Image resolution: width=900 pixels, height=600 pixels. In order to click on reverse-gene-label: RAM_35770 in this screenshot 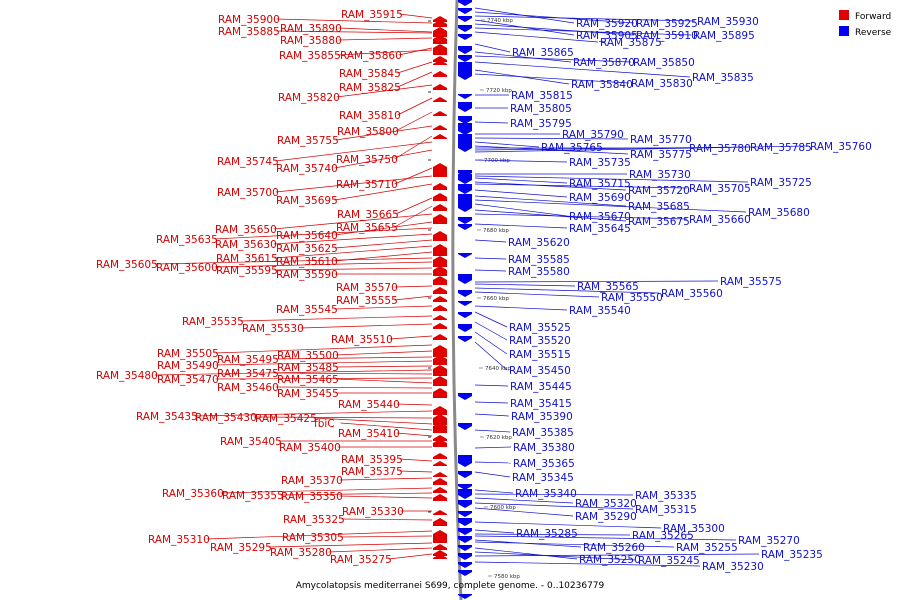, I will do `click(661, 140)`.